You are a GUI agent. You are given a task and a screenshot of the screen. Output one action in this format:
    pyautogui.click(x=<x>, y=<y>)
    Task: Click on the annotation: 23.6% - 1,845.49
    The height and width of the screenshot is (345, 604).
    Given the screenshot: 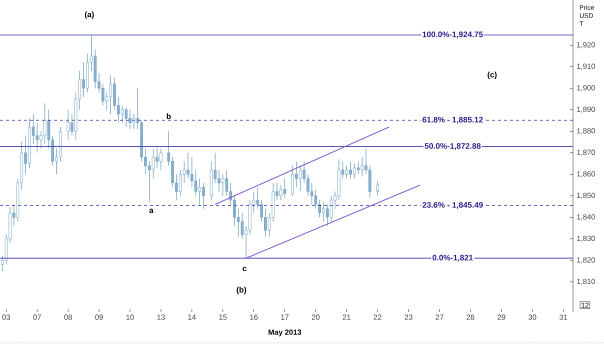 What is the action you would take?
    pyautogui.click(x=452, y=205)
    